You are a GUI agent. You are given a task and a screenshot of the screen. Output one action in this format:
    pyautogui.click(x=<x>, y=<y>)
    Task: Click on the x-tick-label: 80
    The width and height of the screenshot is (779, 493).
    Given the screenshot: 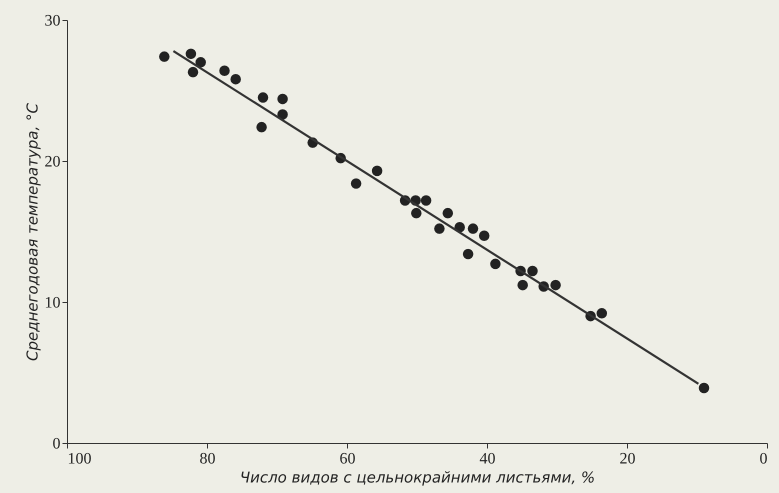 What is the action you would take?
    pyautogui.click(x=208, y=459)
    